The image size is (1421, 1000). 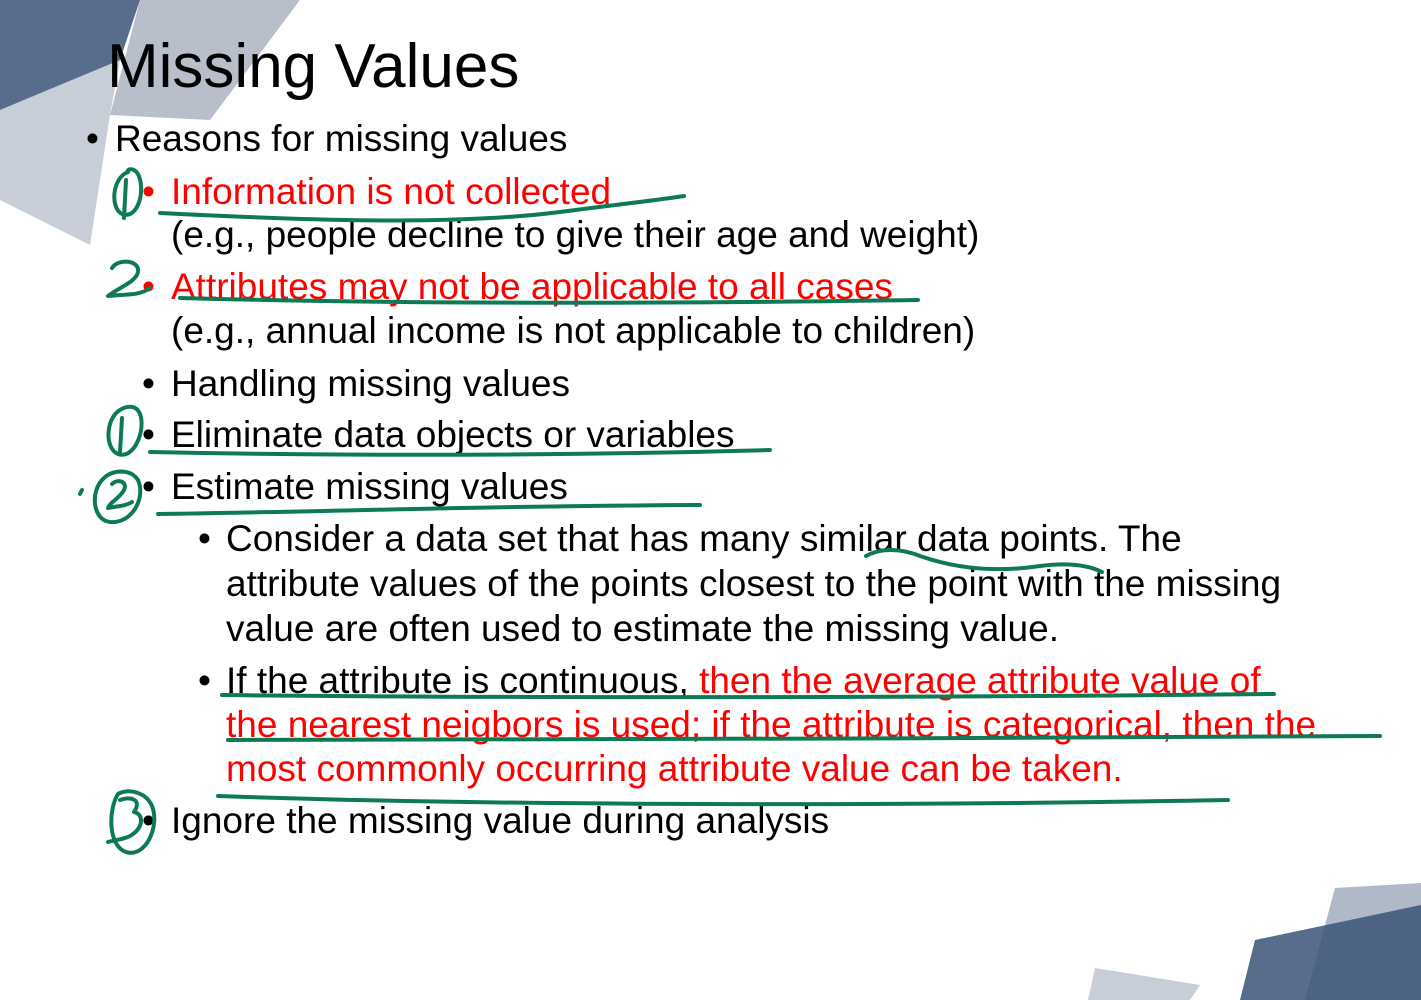 What do you see at coordinates (463, 680) in the screenshot?
I see `estimate-2-line-1-black: If the attribute is continuous,` at bounding box center [463, 680].